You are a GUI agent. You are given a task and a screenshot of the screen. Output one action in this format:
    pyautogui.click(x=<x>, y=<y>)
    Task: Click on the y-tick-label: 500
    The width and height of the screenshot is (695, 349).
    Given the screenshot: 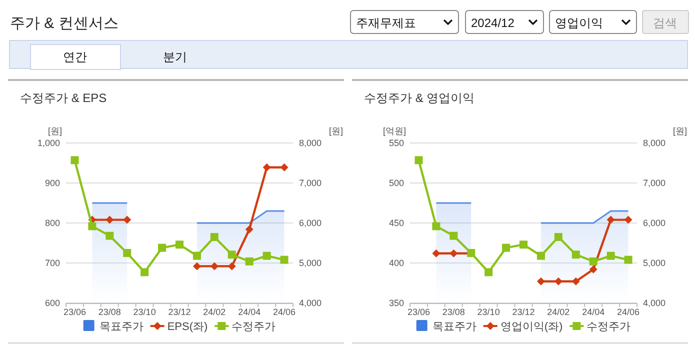 What is the action you would take?
    pyautogui.click(x=396, y=183)
    